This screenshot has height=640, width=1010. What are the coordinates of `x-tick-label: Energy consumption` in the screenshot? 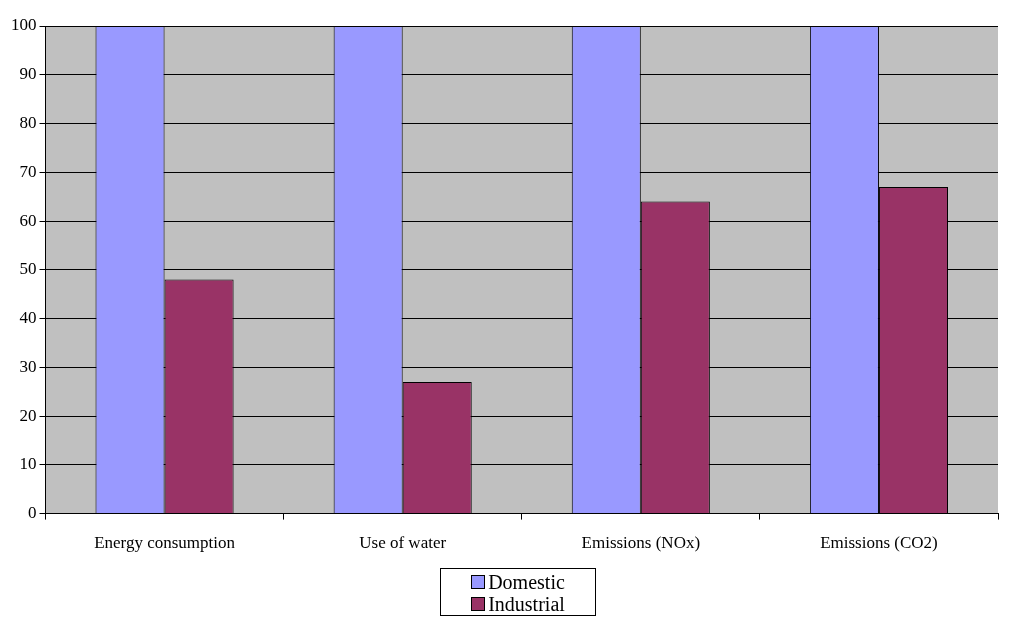 It's located at (165, 543).